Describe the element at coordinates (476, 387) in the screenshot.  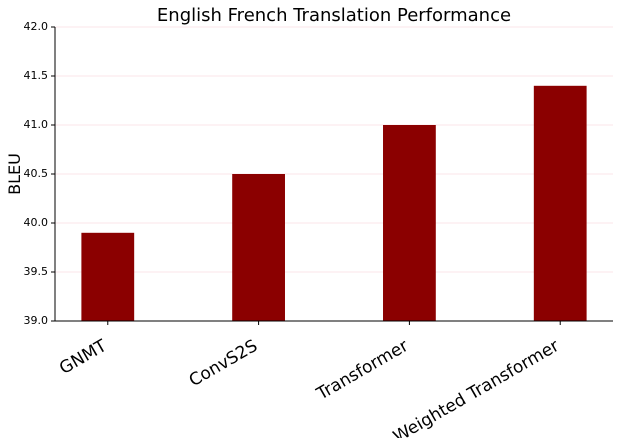
I see `x-tick-label: Weighted Transformer` at that location.